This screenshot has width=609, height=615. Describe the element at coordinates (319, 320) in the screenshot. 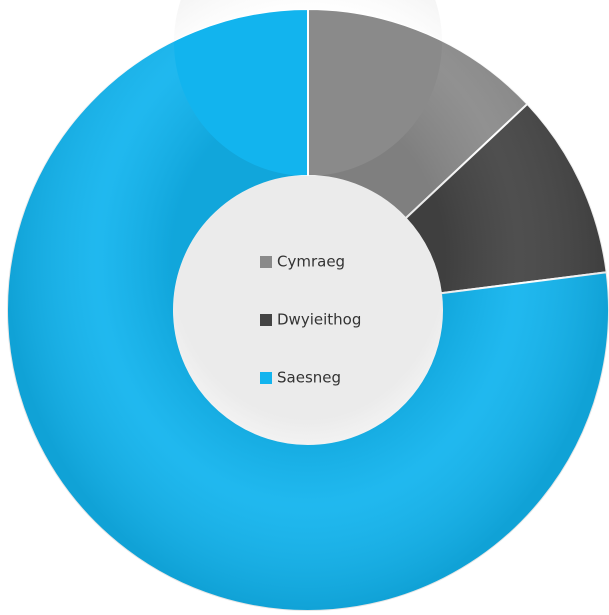

I see `legend-label: Dwyieithog` at that location.